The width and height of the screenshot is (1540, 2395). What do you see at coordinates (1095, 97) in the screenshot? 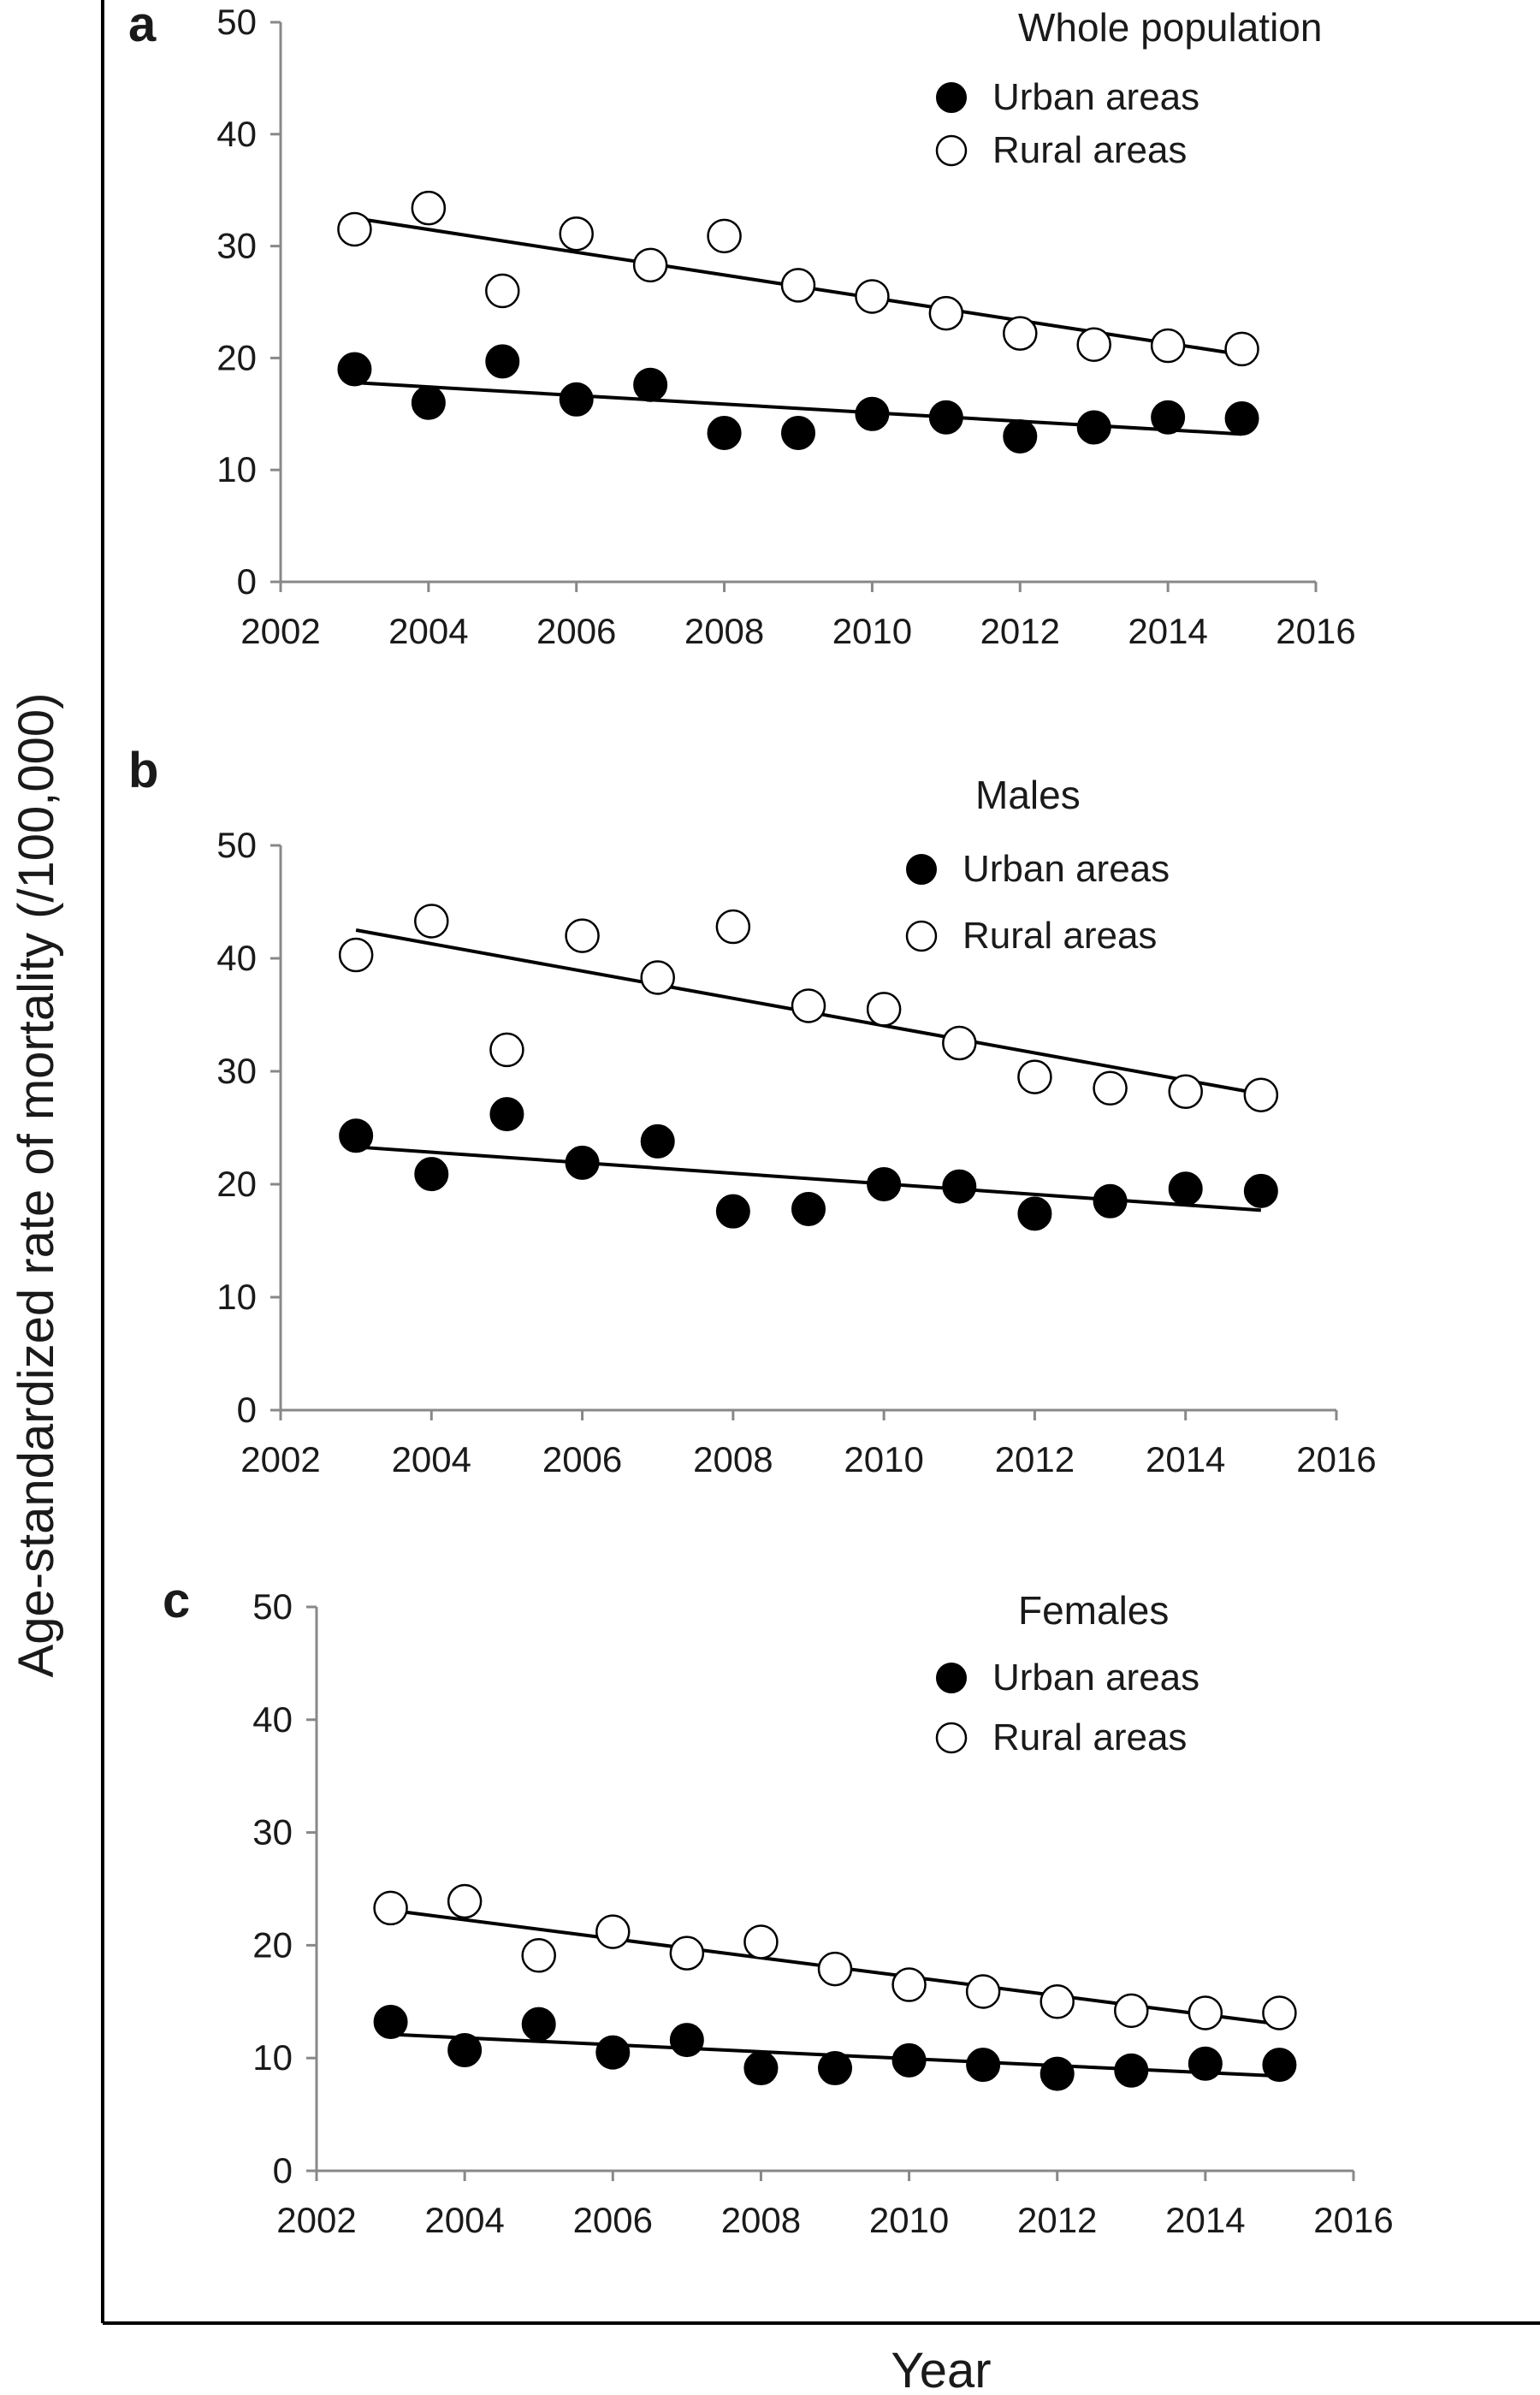
I see `legend-urban-label: Urban areas` at bounding box center [1095, 97].